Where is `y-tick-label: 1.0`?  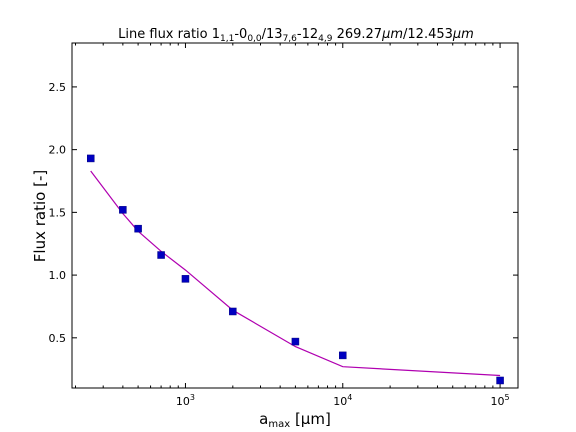 y-tick-label: 1.0 is located at coordinates (58, 275).